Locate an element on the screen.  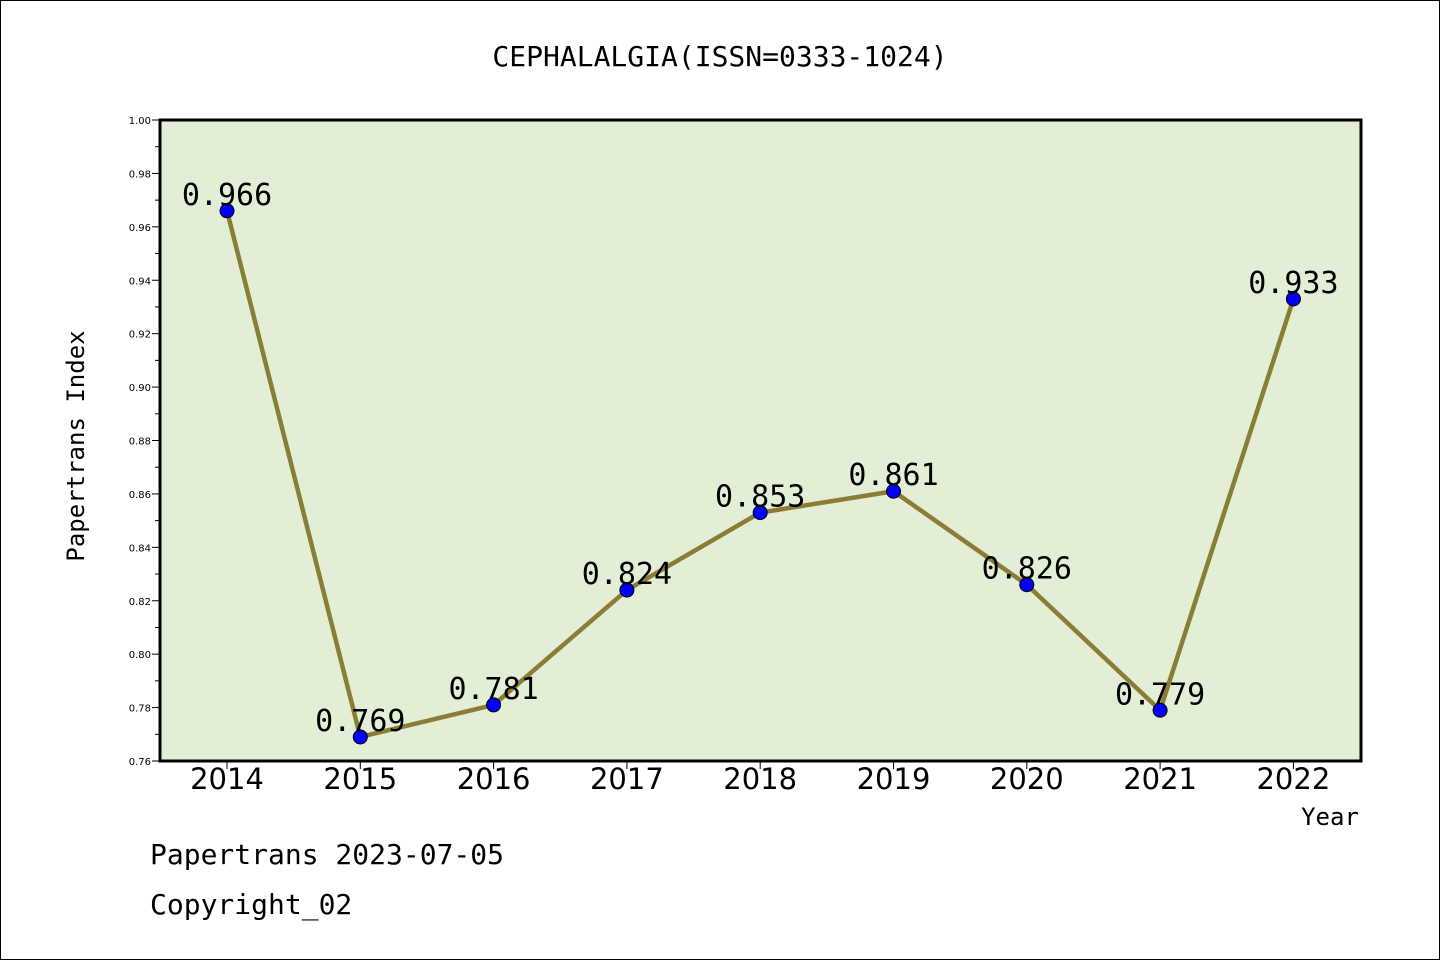
data-label-2015: 0.769 is located at coordinates (360, 721).